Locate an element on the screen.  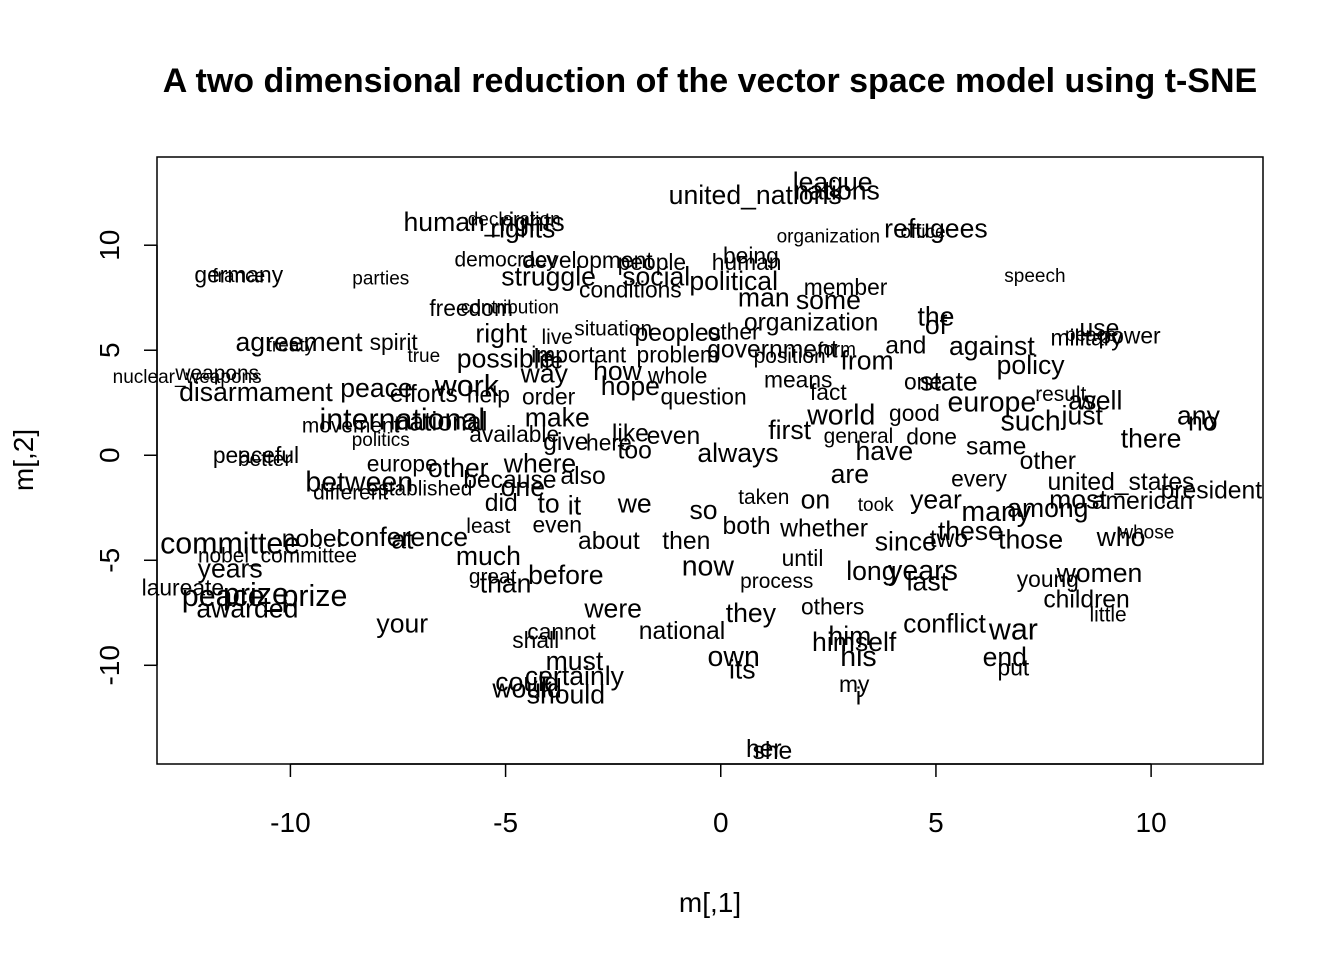
word-label: live is located at coordinates (557, 337).